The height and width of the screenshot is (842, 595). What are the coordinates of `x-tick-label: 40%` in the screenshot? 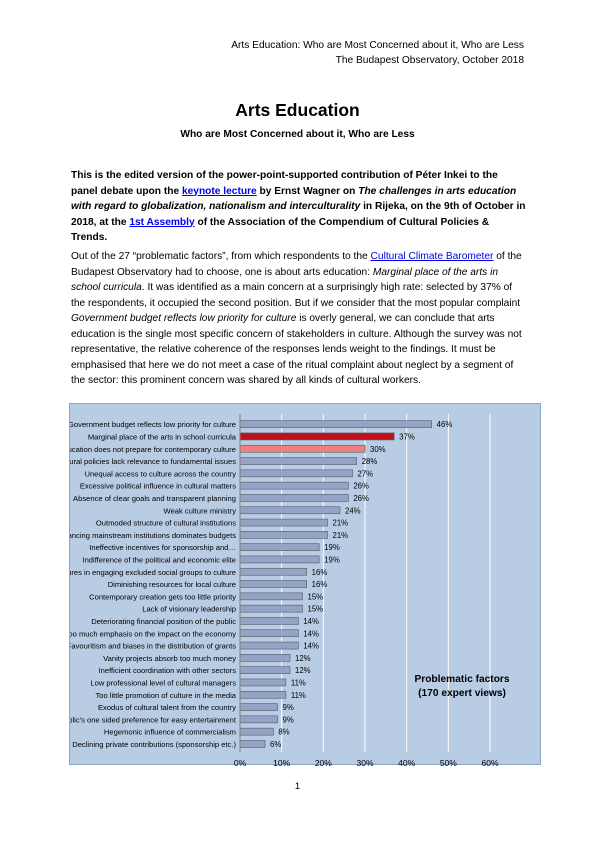 It's located at (406, 762).